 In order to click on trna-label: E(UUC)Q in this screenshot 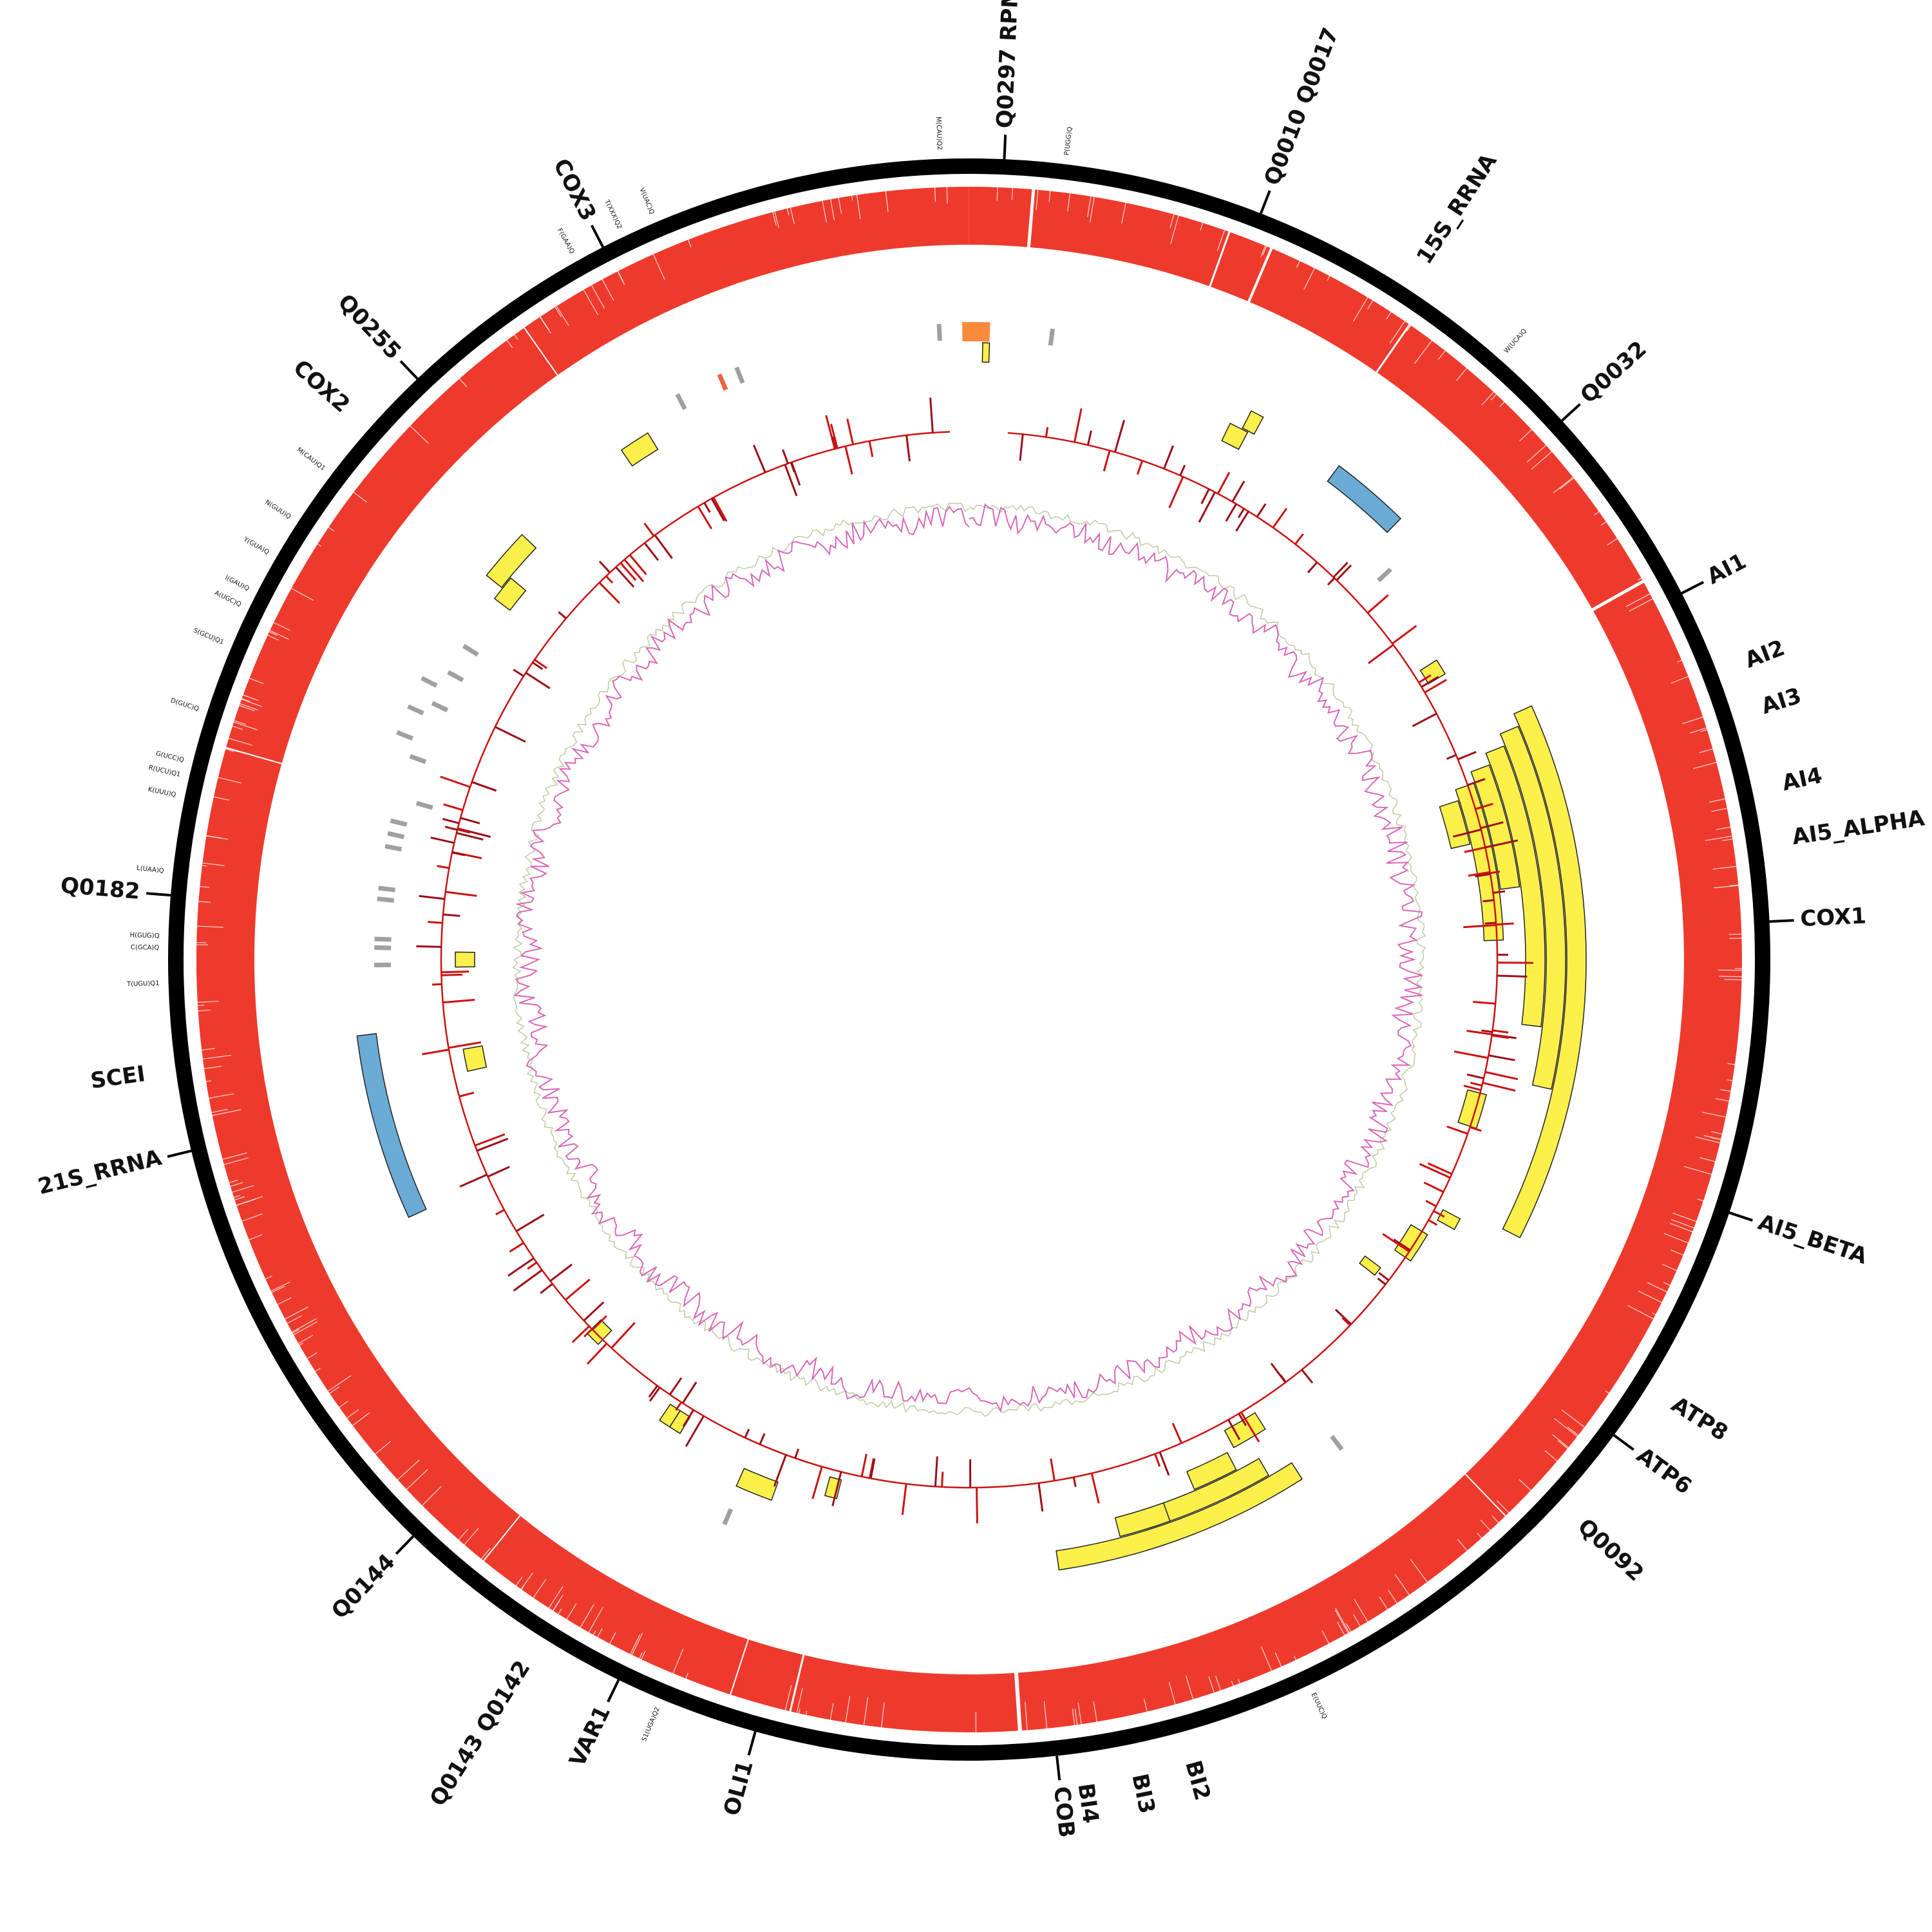, I will do `click(1319, 1706)`.